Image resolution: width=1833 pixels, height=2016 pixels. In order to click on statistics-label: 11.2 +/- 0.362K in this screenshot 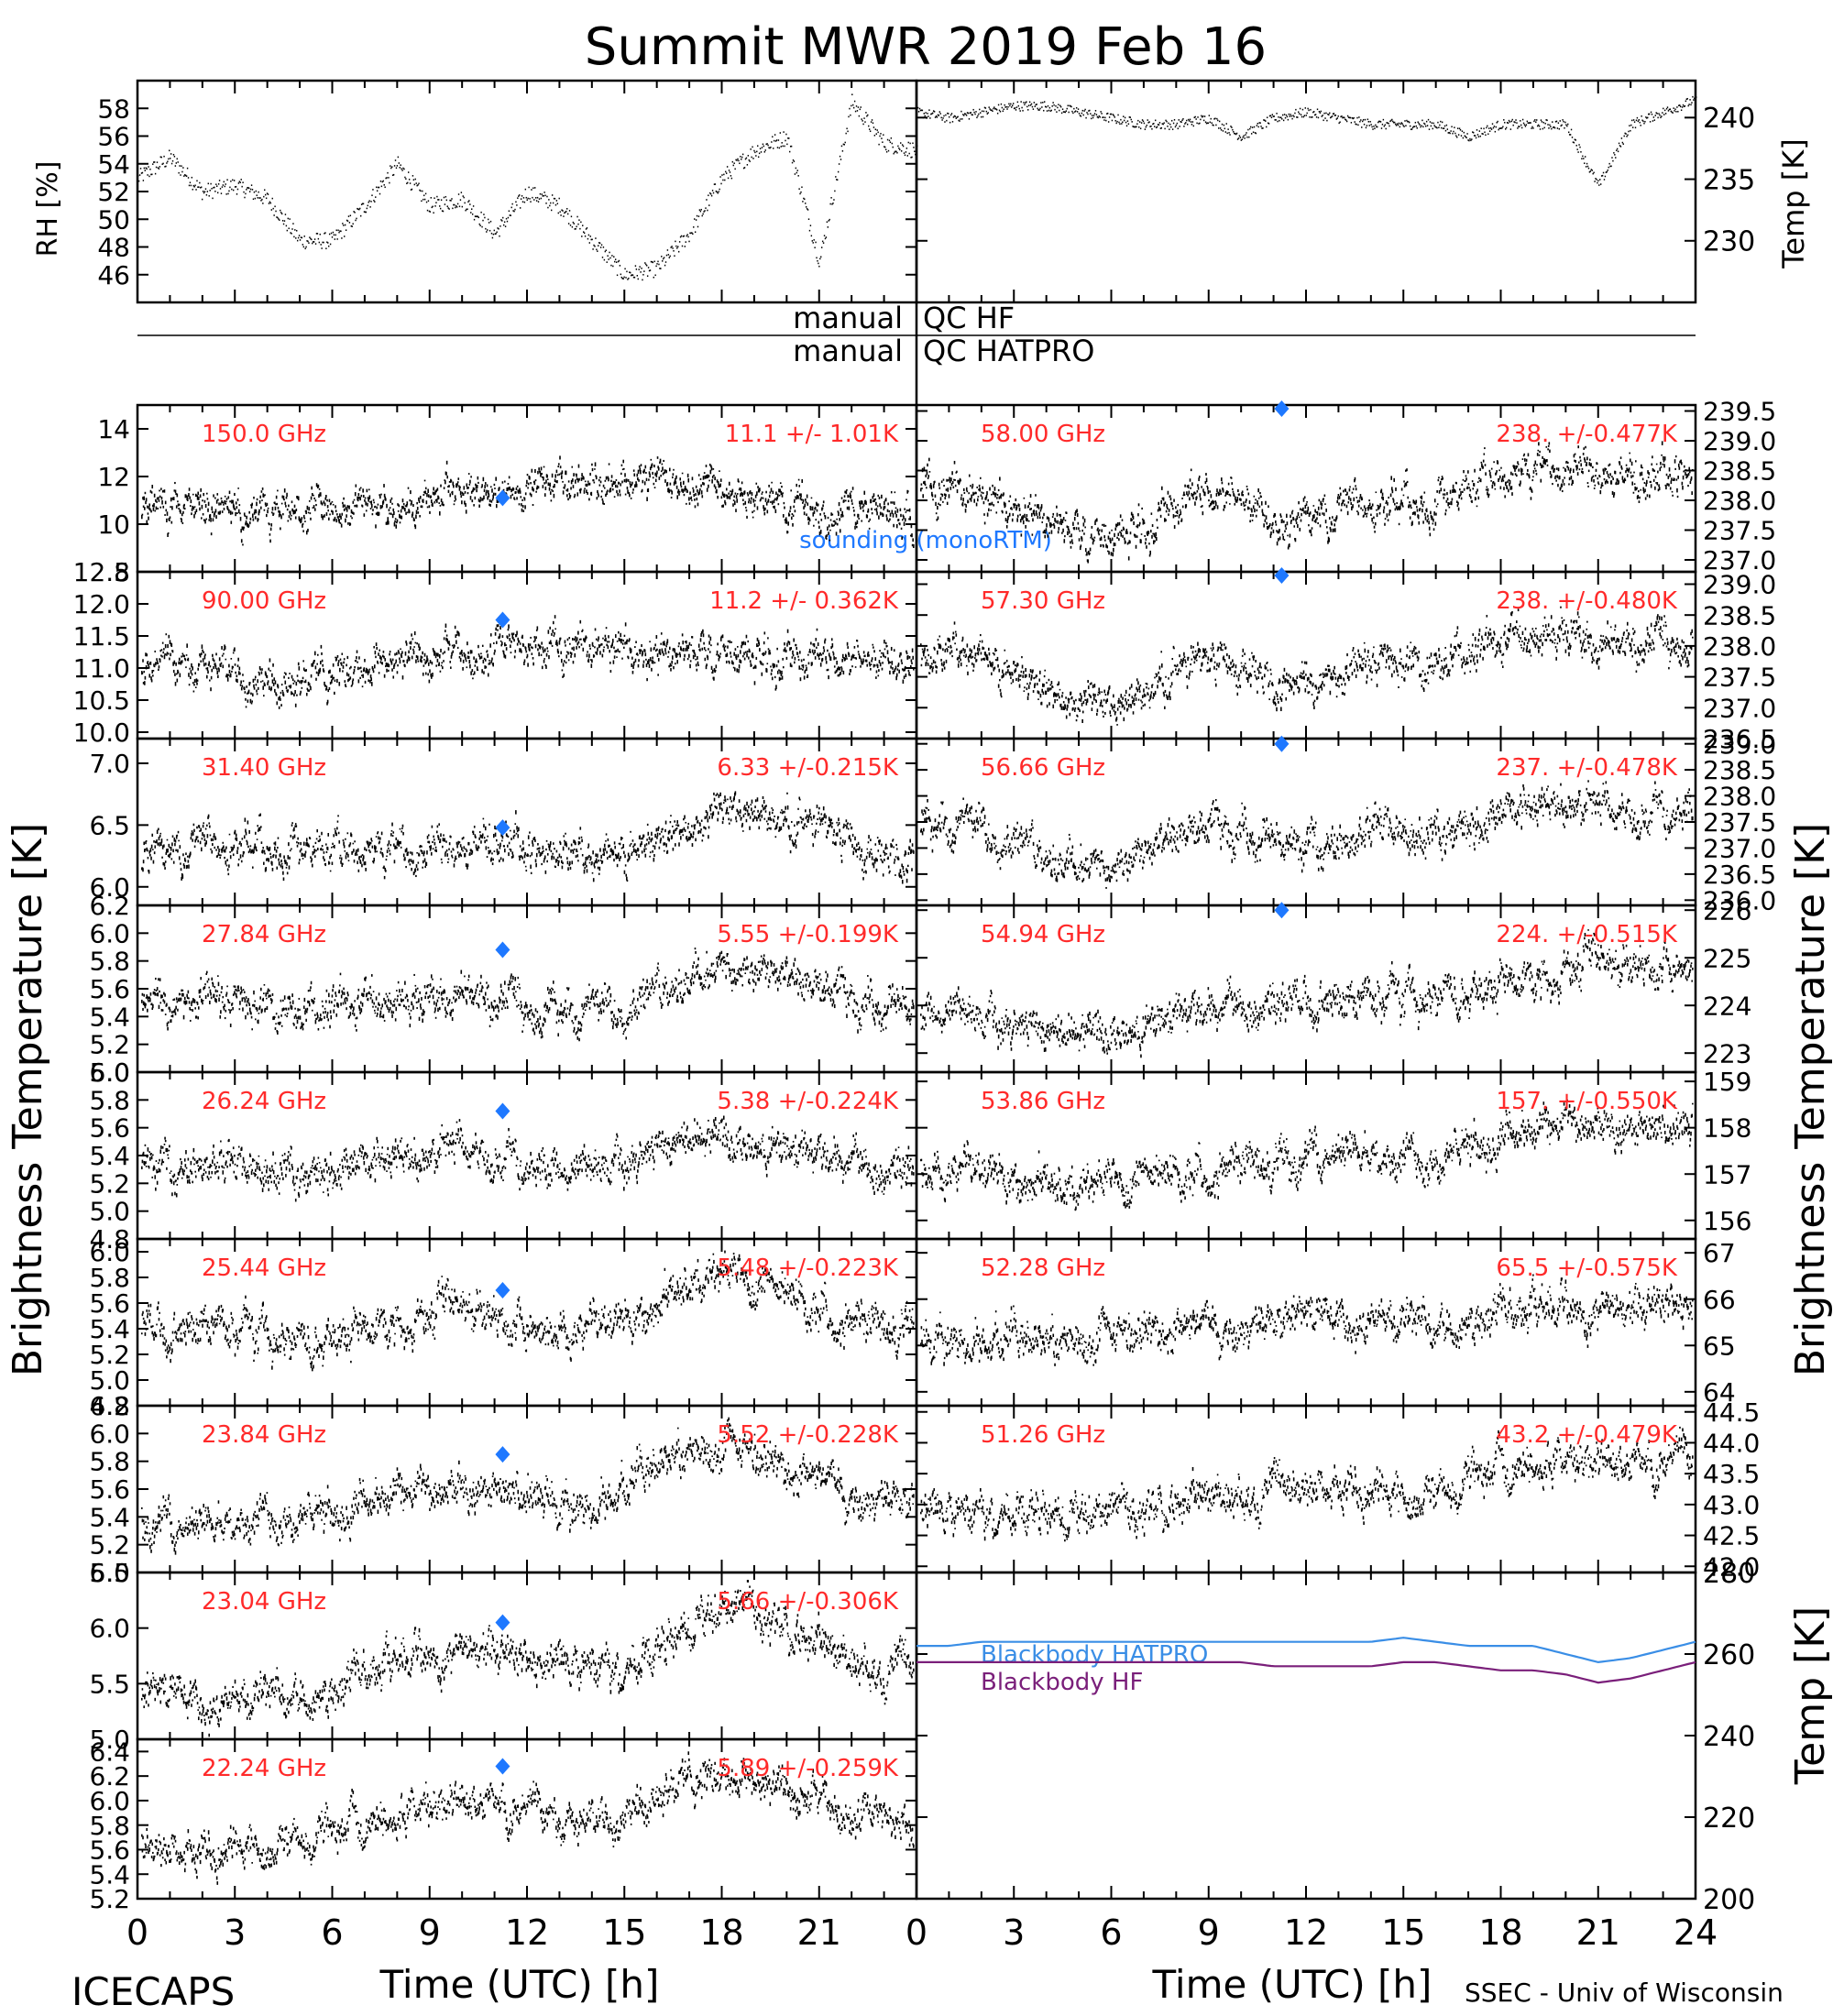, I will do `click(804, 601)`.